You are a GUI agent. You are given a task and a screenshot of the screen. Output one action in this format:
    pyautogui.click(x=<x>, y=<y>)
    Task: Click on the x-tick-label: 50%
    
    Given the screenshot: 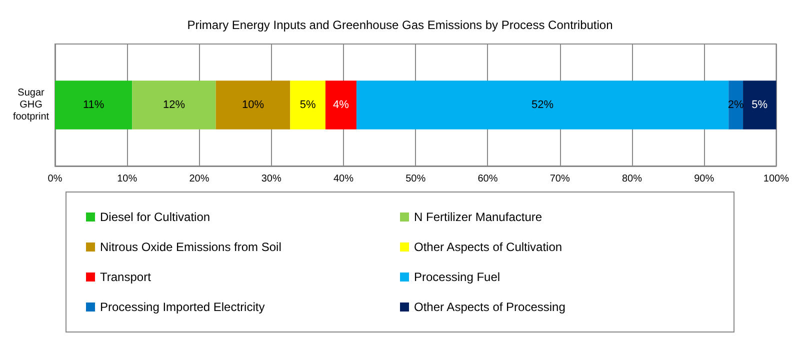 What is the action you would take?
    pyautogui.click(x=416, y=179)
    